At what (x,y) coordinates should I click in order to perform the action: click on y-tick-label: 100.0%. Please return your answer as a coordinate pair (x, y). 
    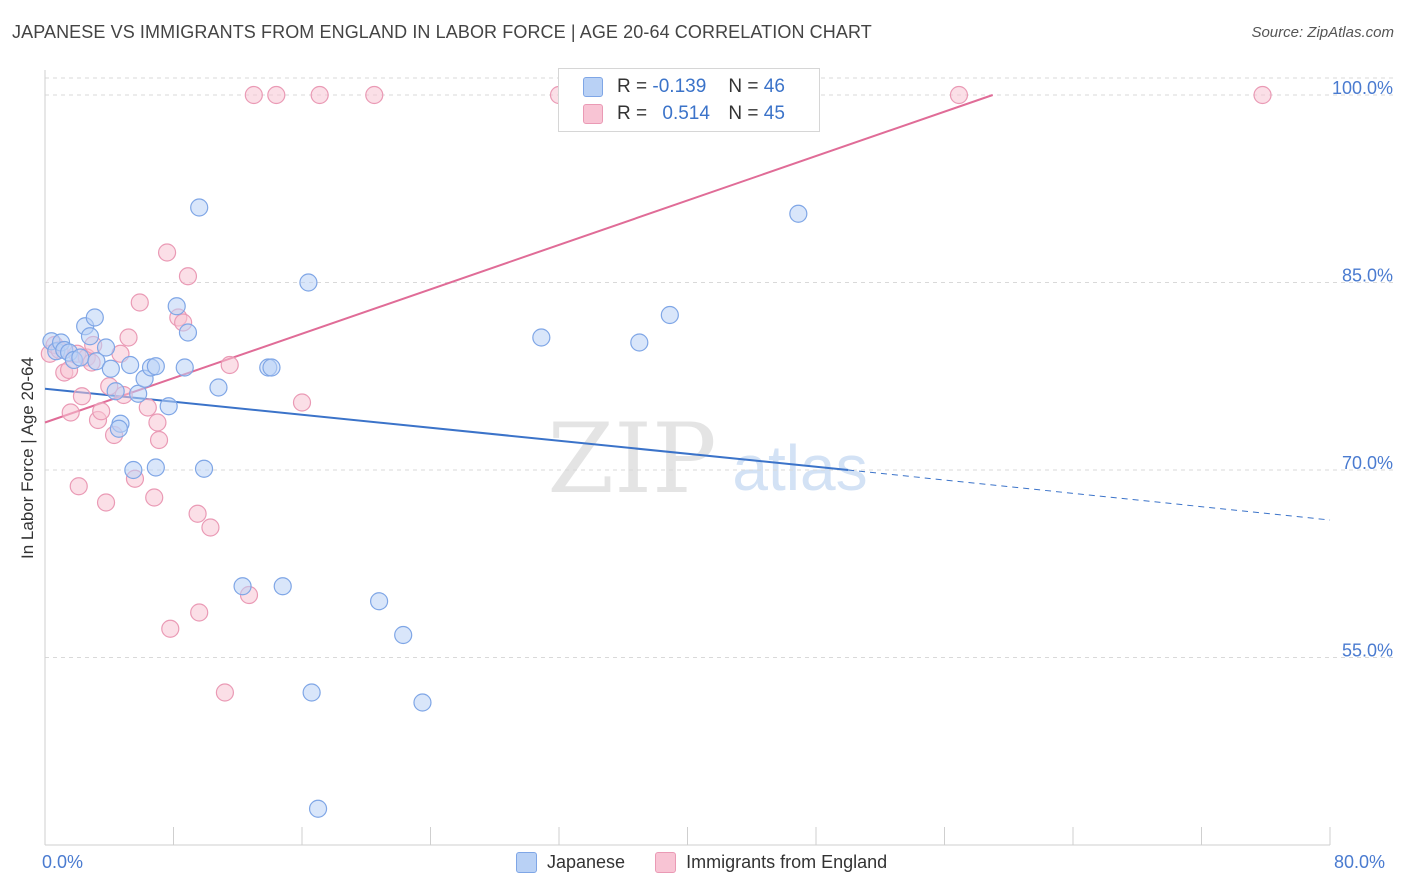
    Looking at the image, I should click on (1362, 88).